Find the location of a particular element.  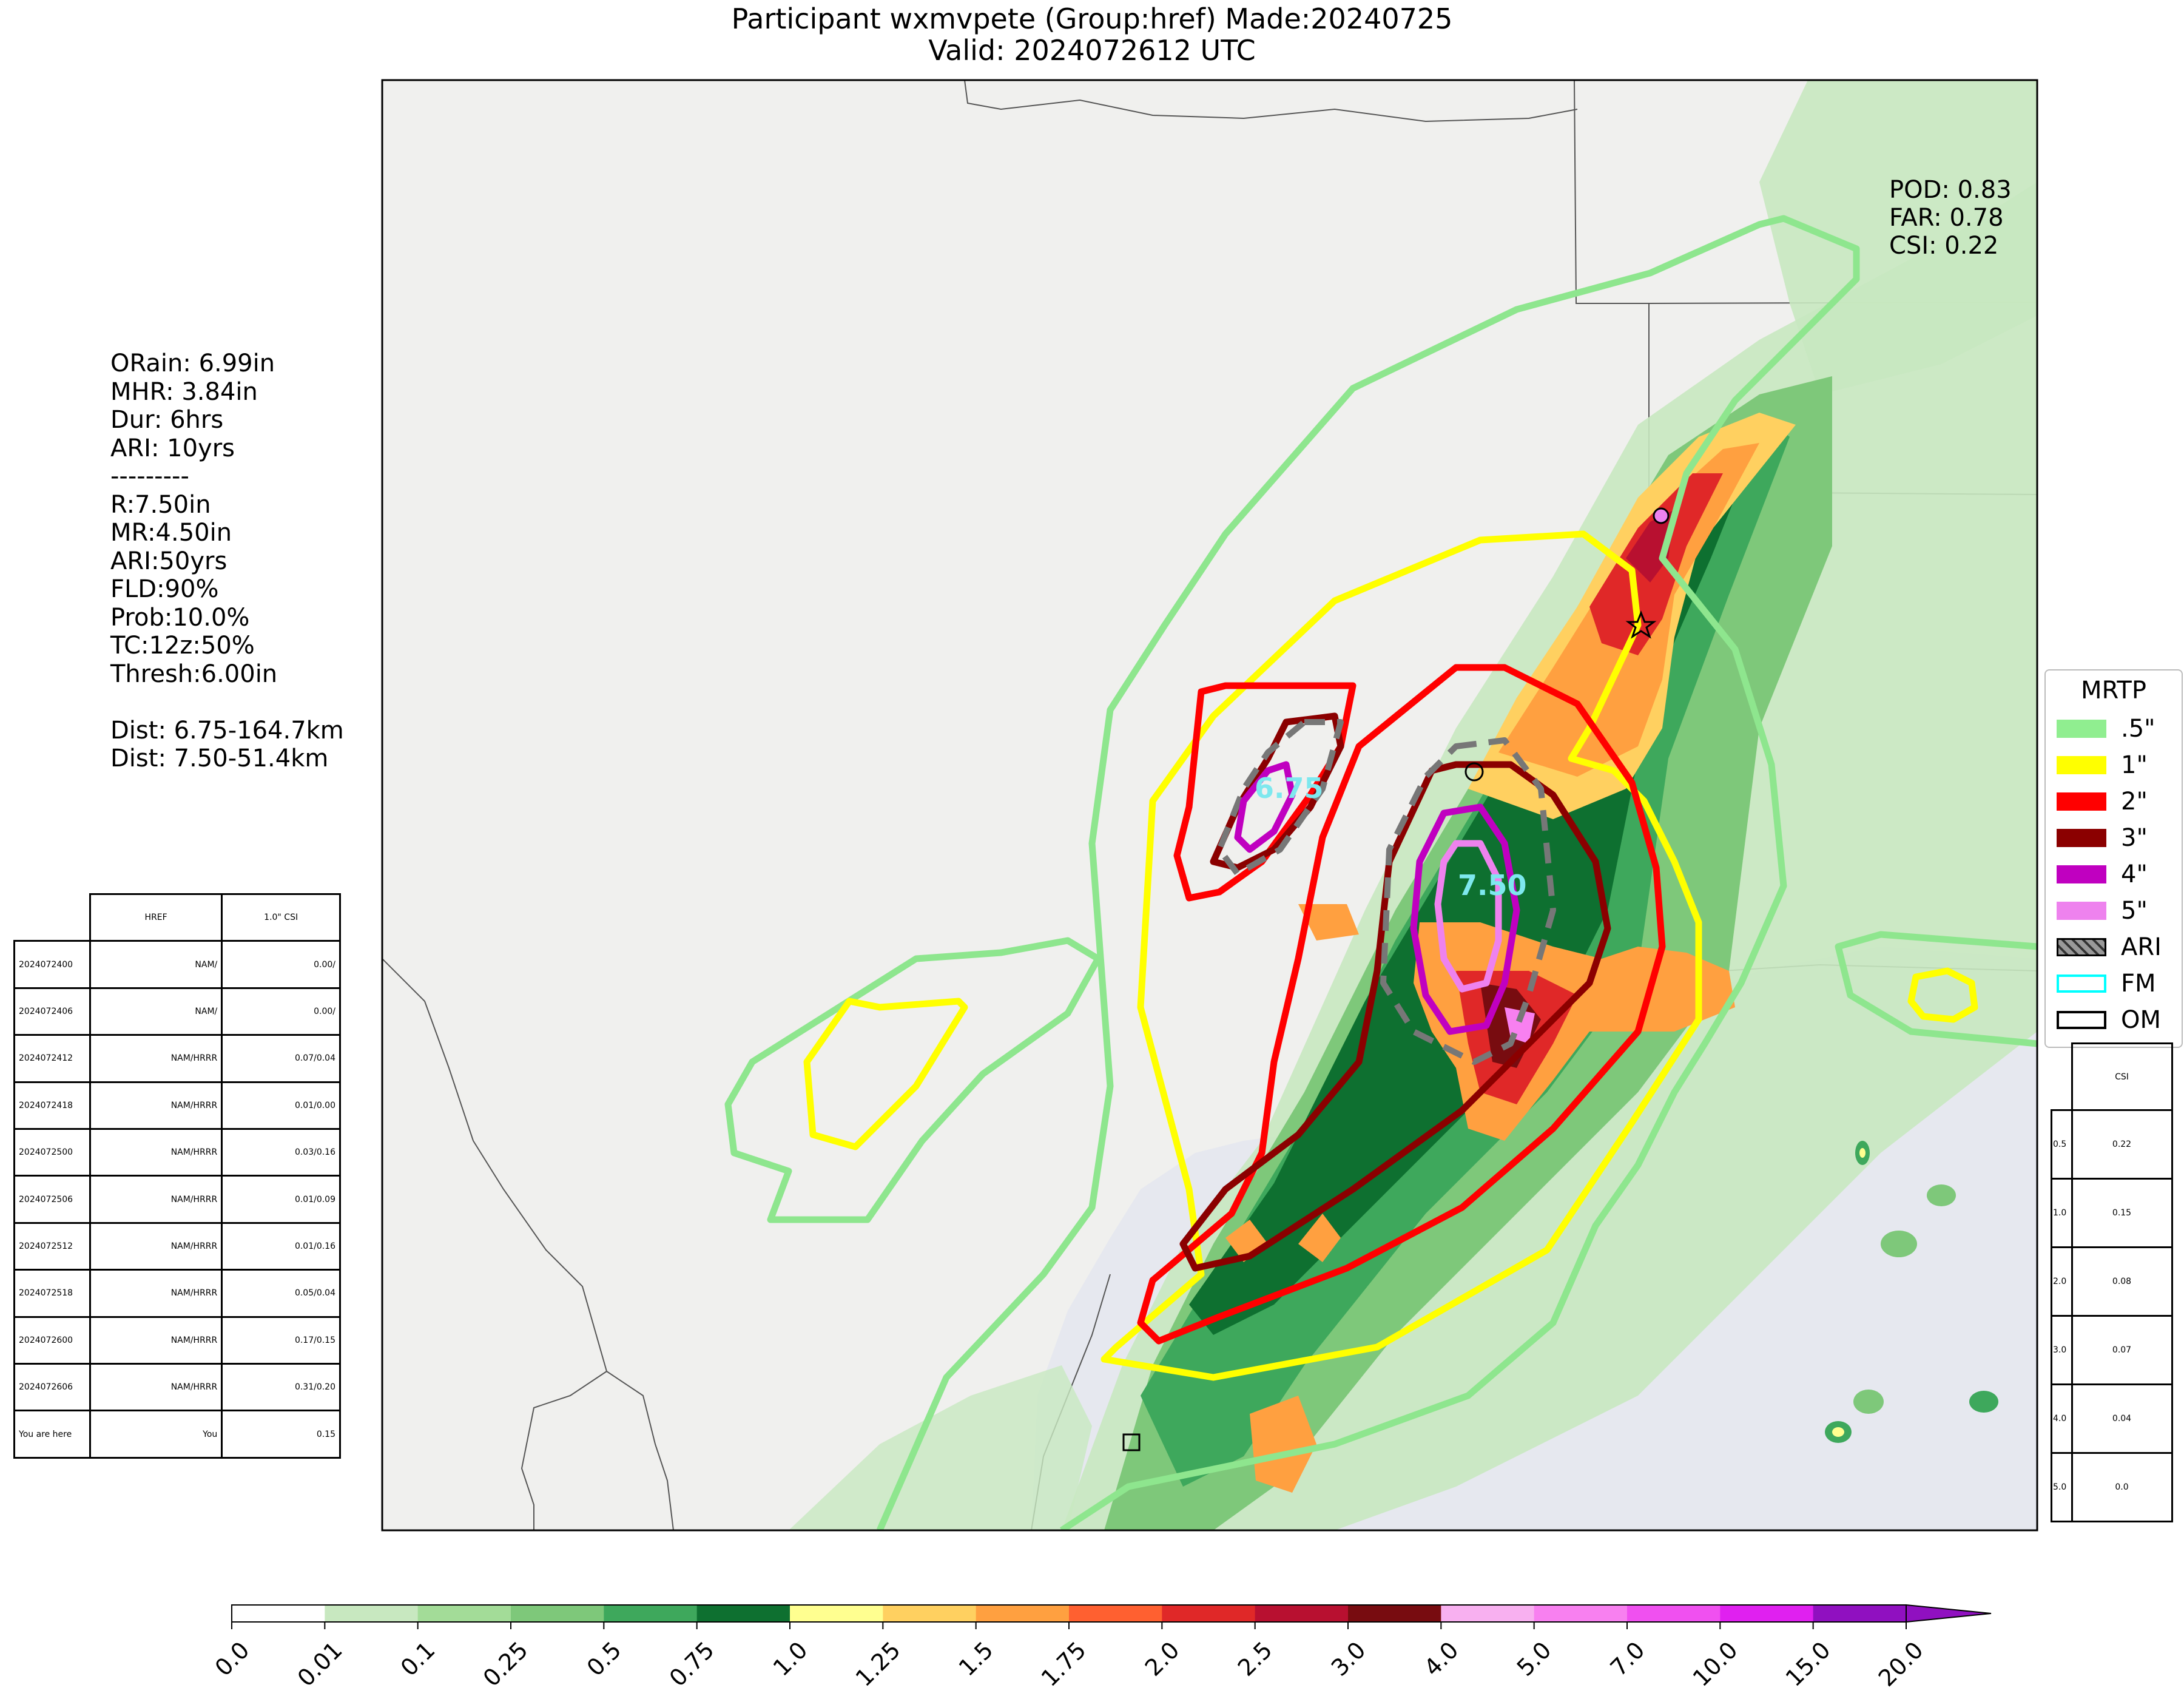

table-header-row: HREF 1.0" CSI is located at coordinates (177, 917).